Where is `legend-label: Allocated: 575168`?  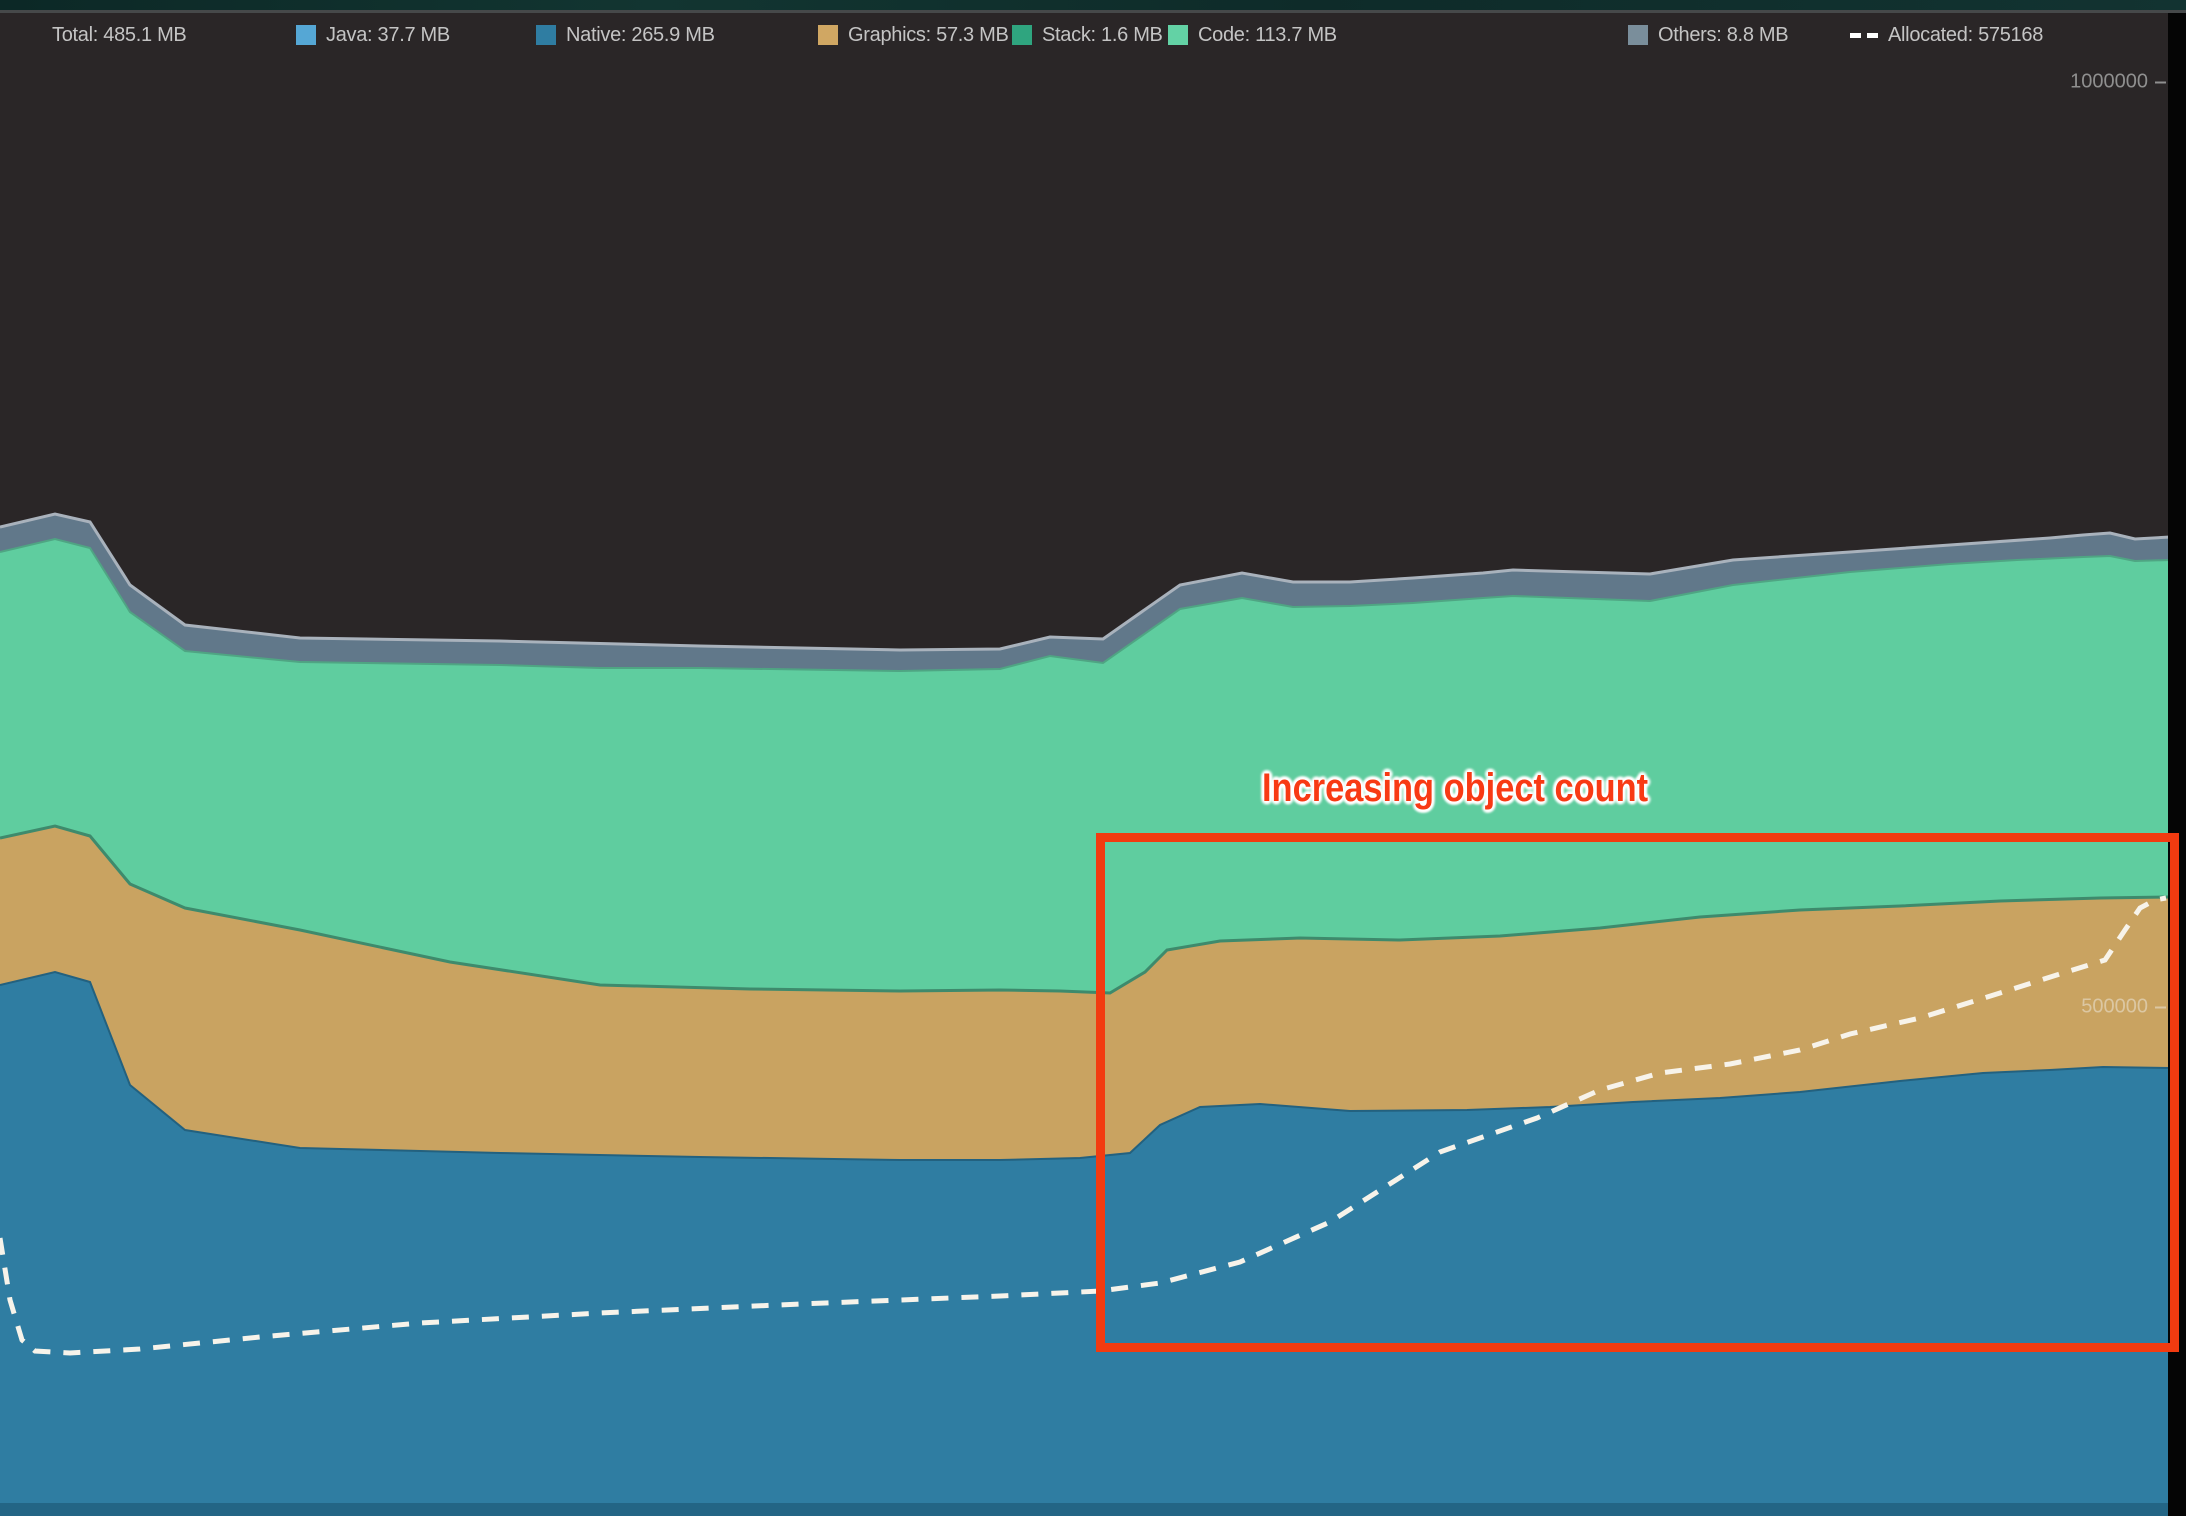
legend-label: Allocated: 575168 is located at coordinates (1966, 34).